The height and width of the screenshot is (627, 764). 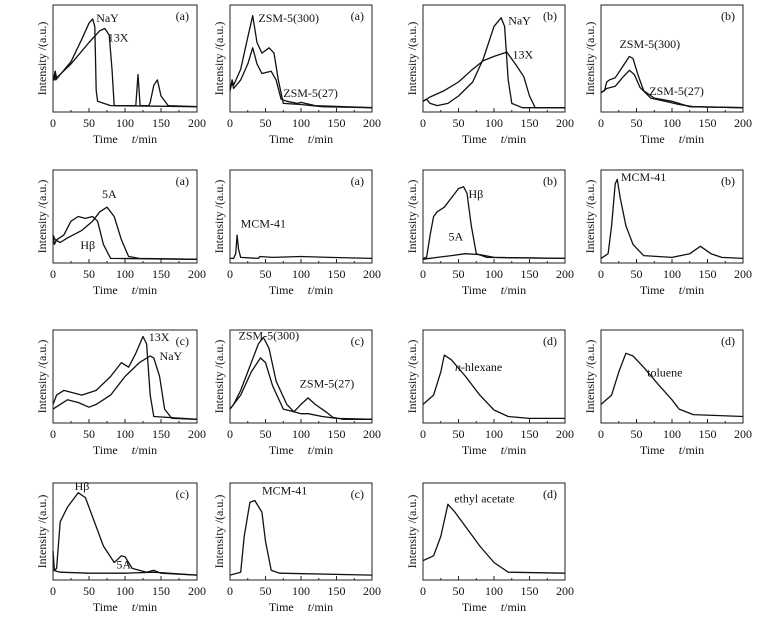 I want to click on series-annotation: Hβ, so click(x=475, y=194).